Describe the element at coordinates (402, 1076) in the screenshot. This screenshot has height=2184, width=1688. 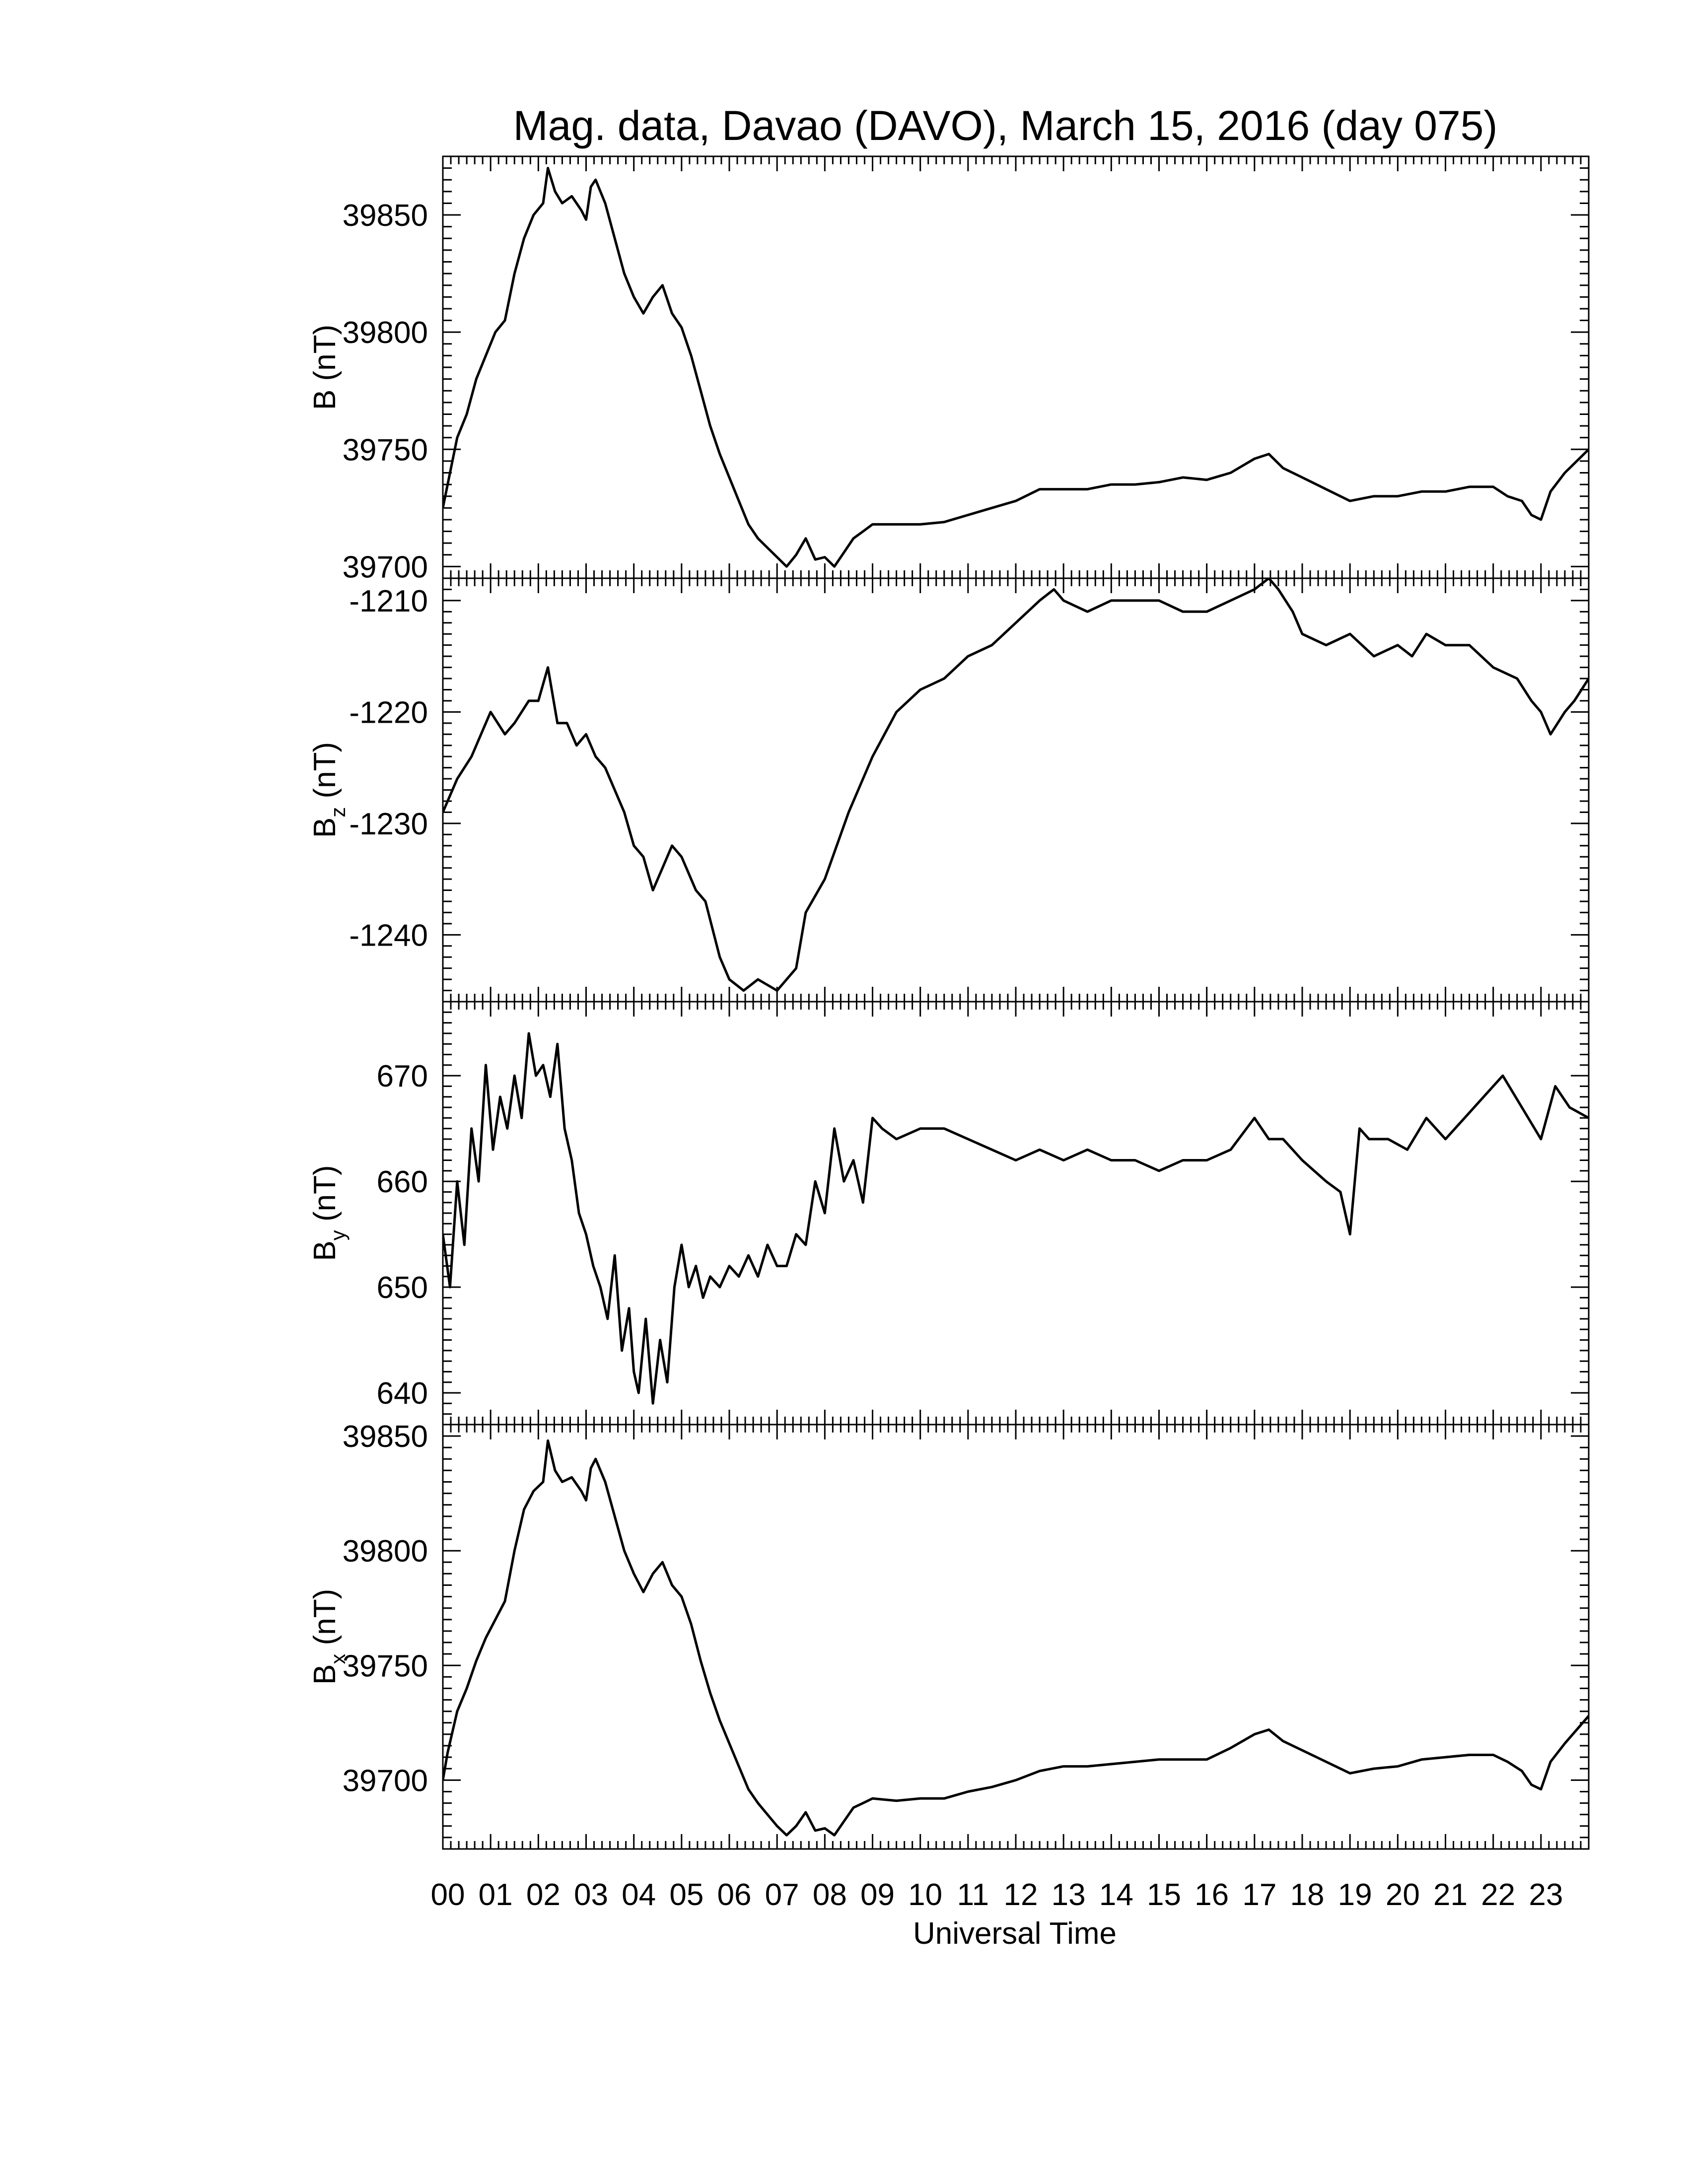
I see `y-tick-label: 670` at that location.